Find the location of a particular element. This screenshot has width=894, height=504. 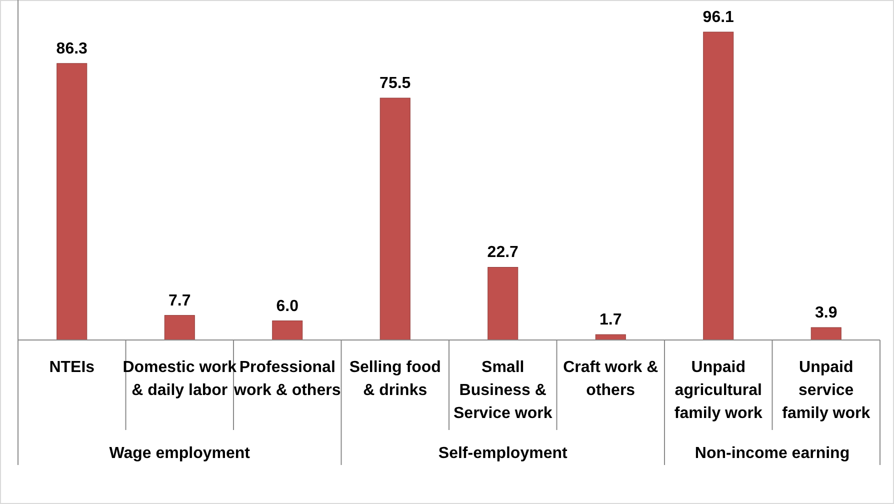

text: Self-employment is located at coordinates (503, 453).